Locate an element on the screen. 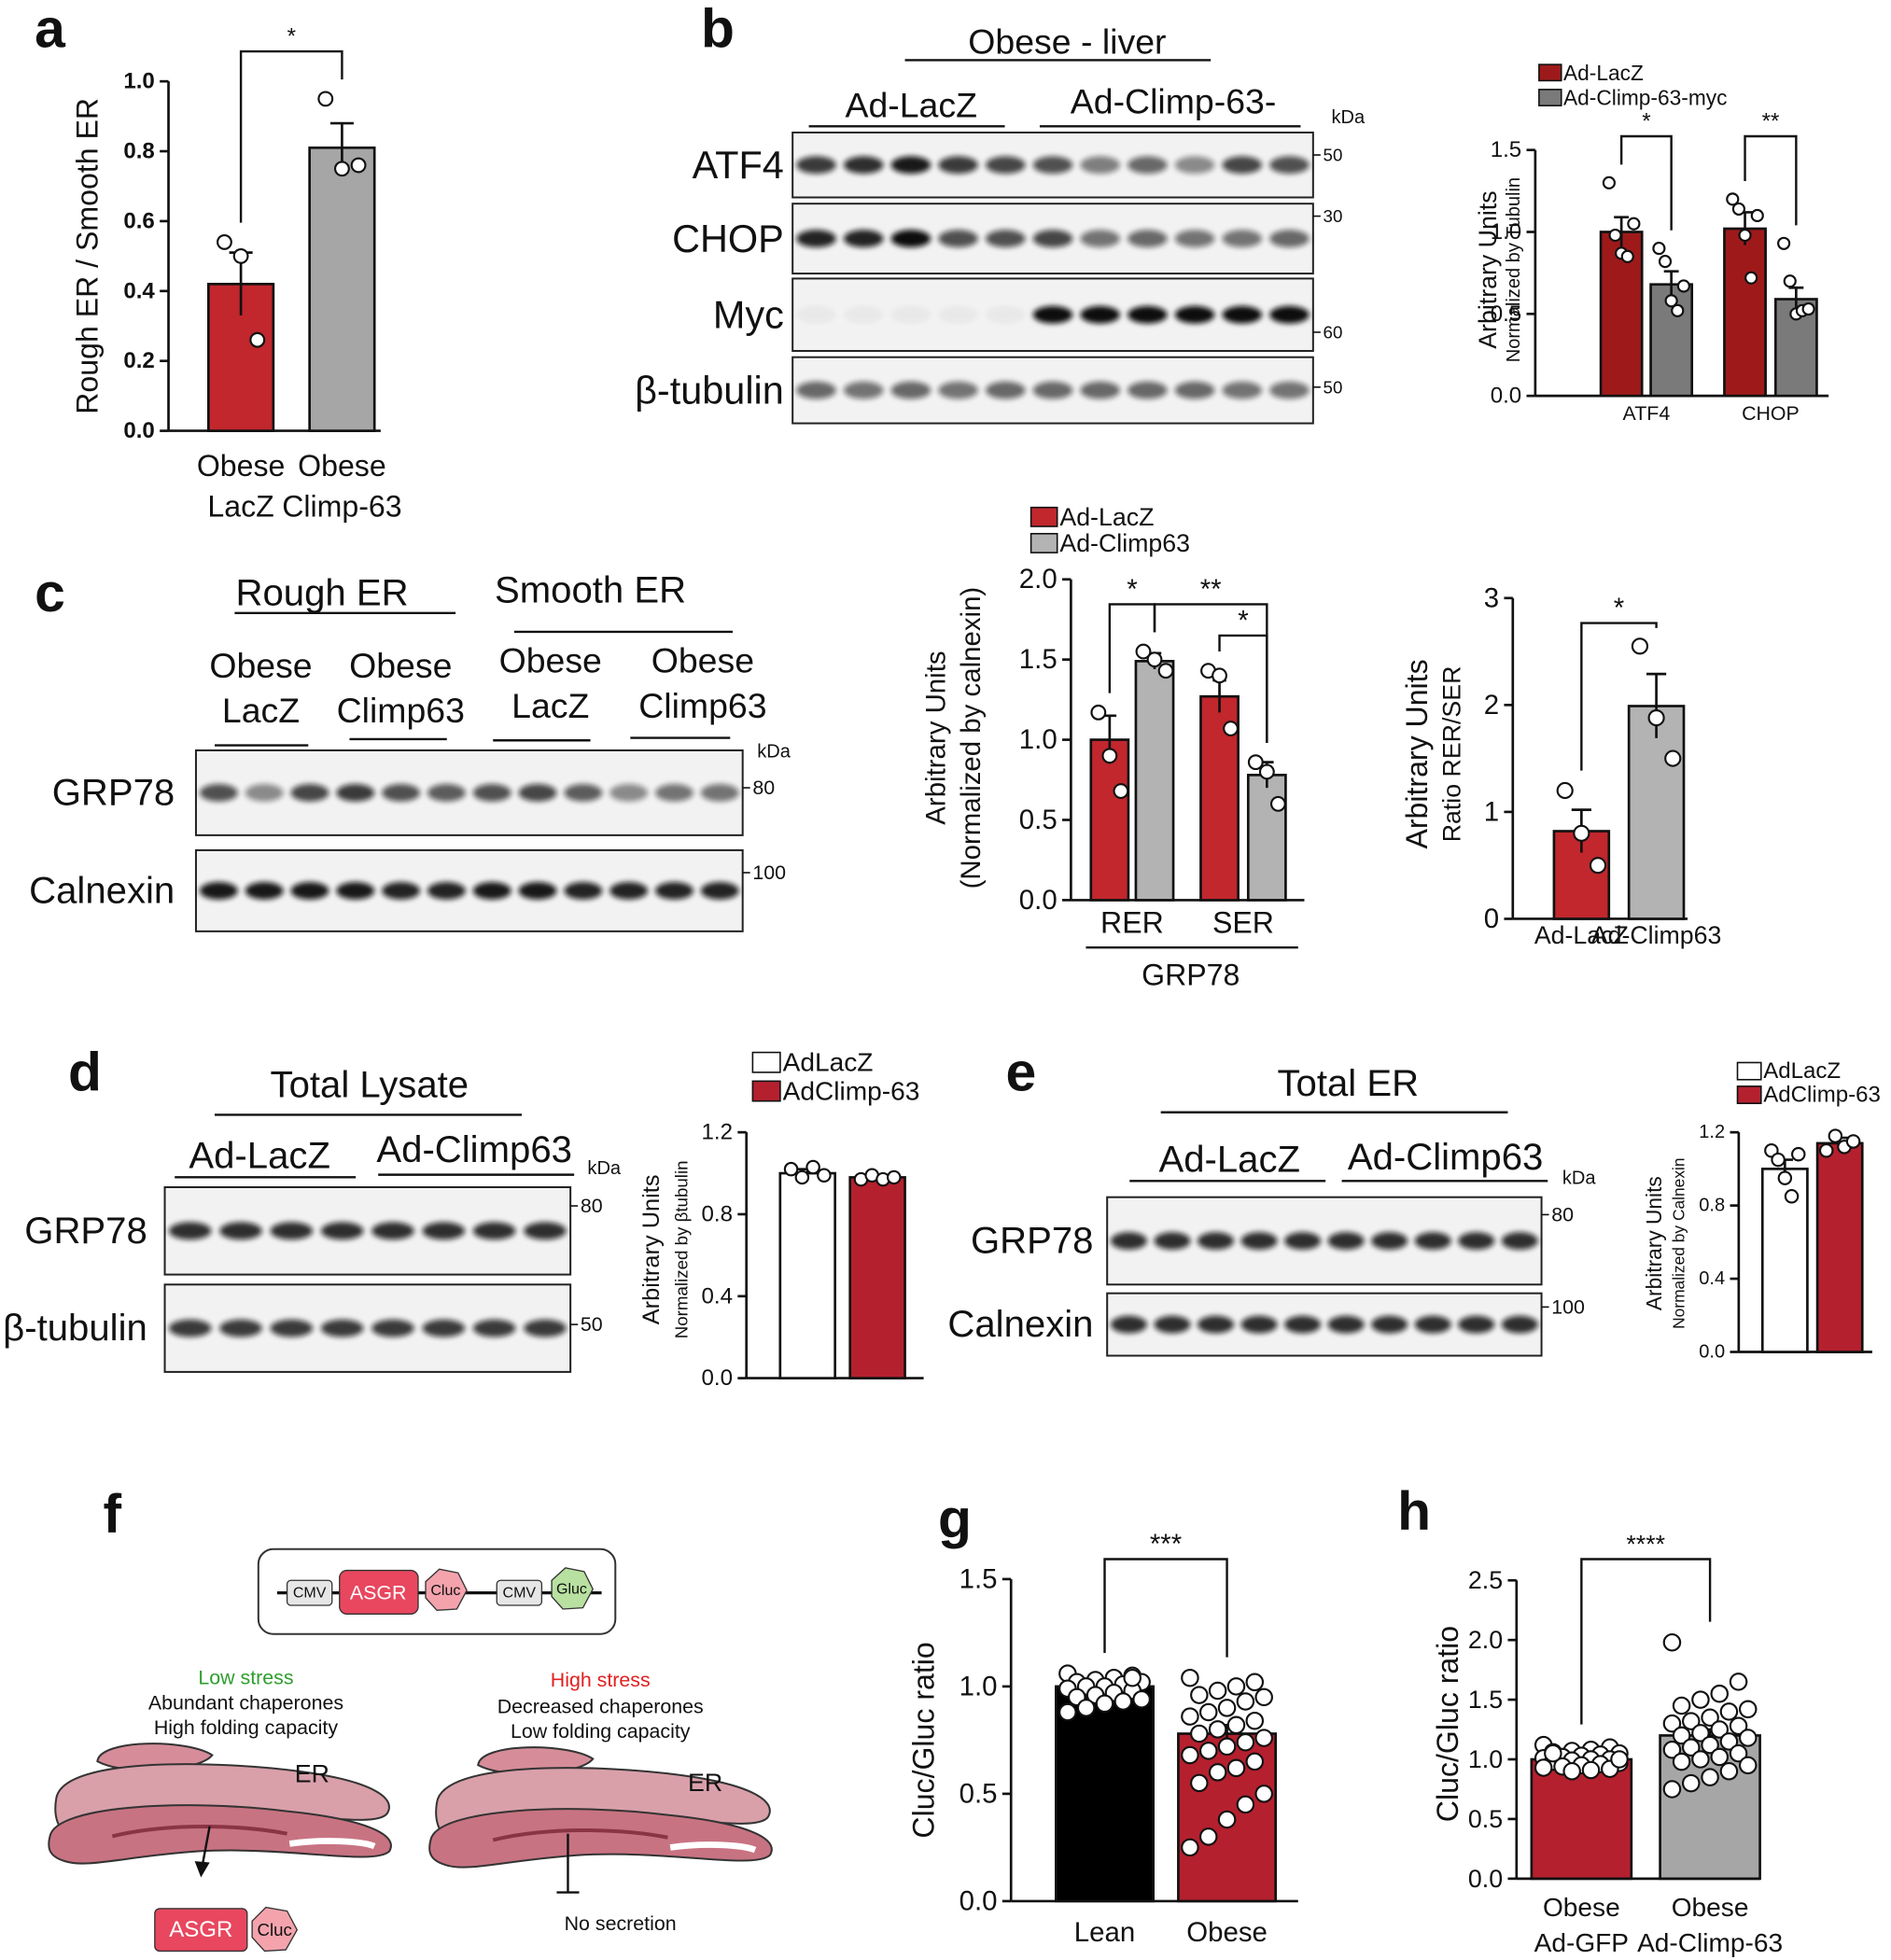 This screenshot has height=1960, width=1891. marker-label: 80 is located at coordinates (1562, 1214).